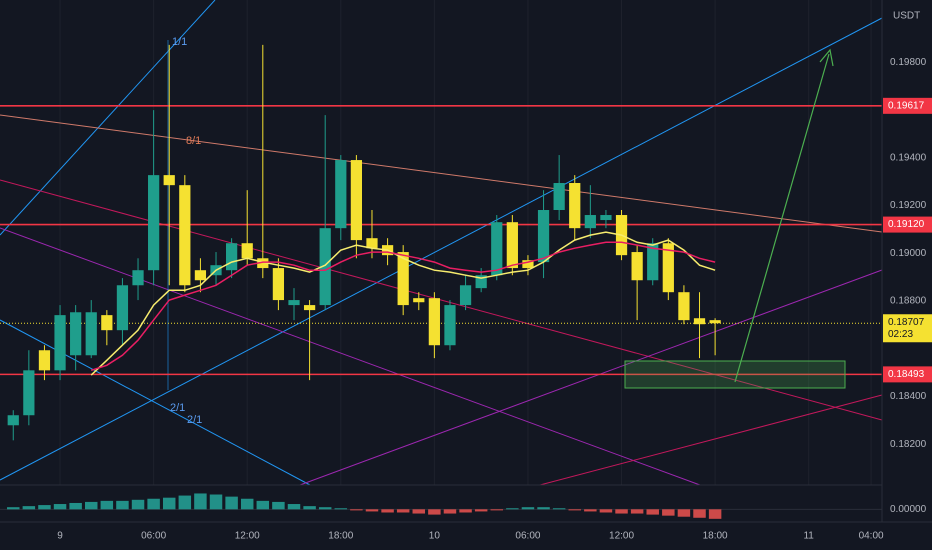  Describe the element at coordinates (60, 536) in the screenshot. I see `x-tick-label: 9` at that location.